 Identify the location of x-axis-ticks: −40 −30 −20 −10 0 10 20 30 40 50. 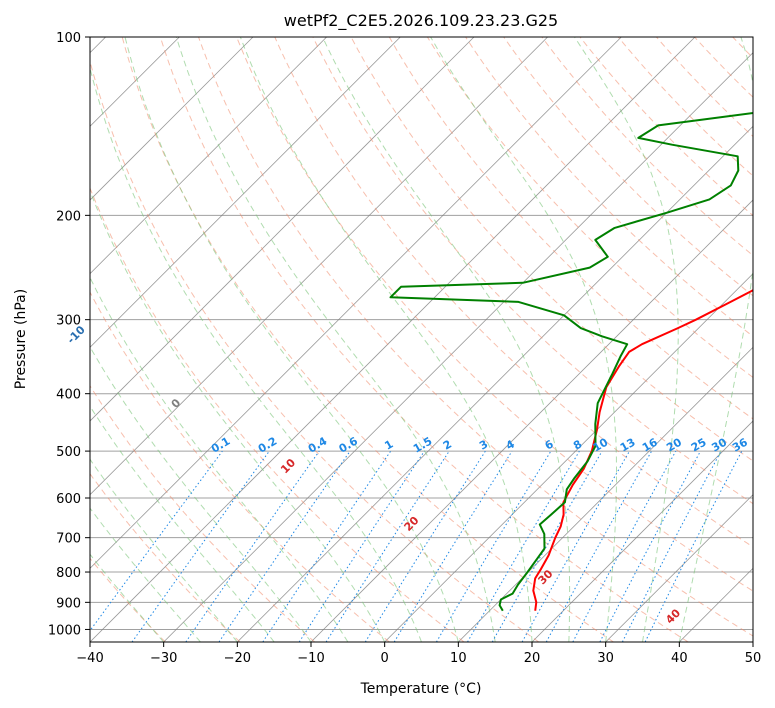
(418, 654).